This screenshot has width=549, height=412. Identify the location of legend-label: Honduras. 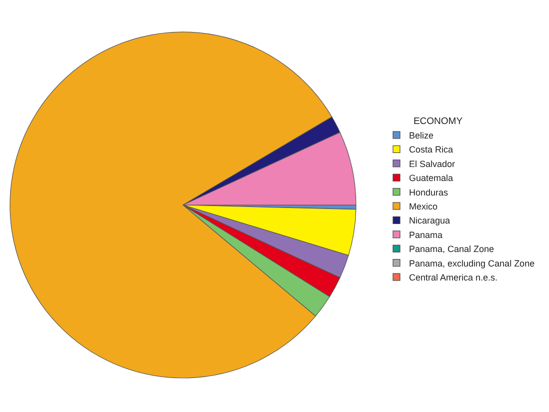
(429, 192).